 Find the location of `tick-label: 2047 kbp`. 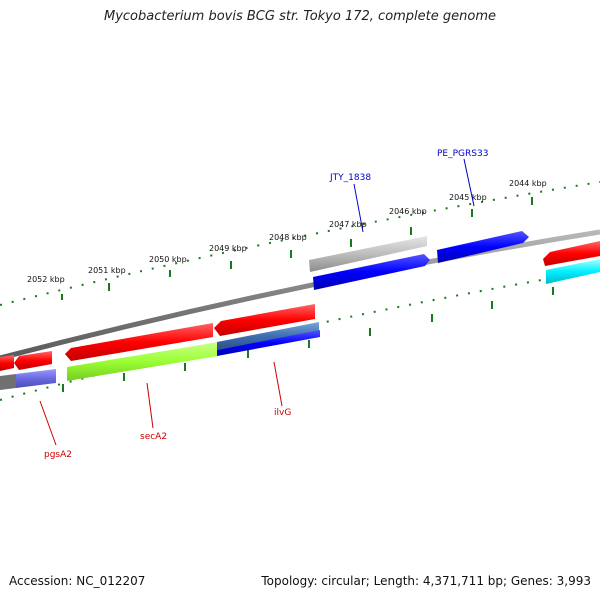

tick-label: 2047 kbp is located at coordinates (348, 224).